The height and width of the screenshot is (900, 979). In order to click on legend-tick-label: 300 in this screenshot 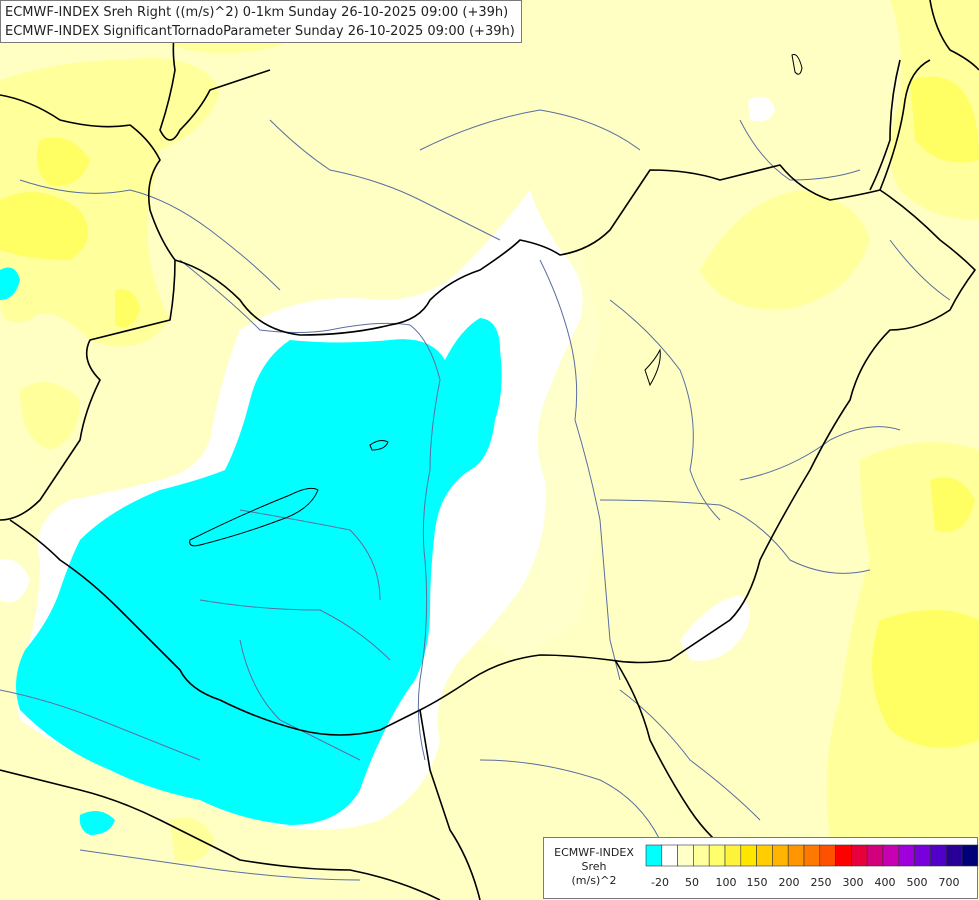, I will do `click(853, 882)`.